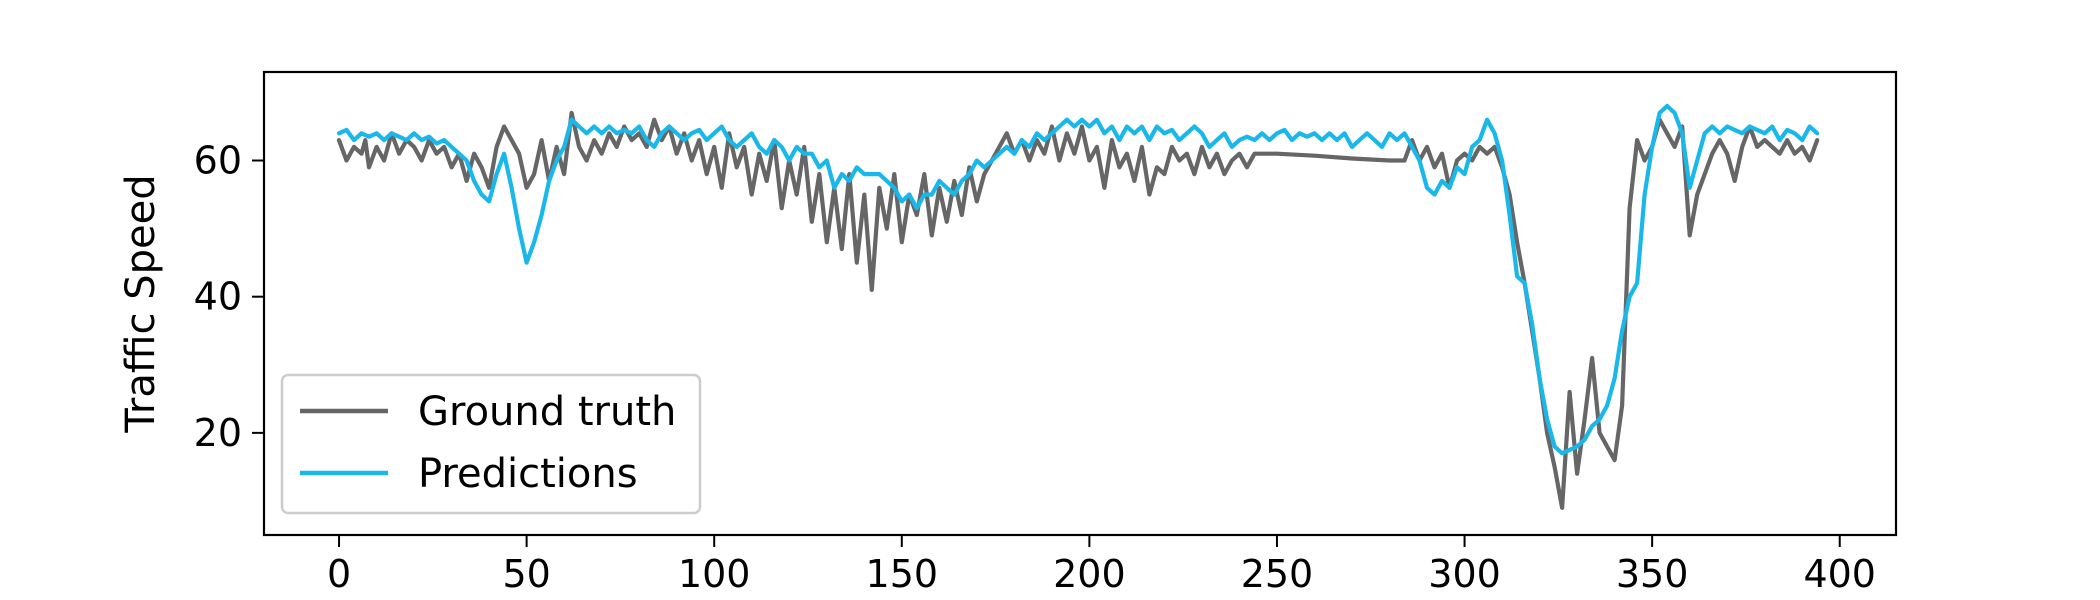 This screenshot has height=600, width=2100. Describe the element at coordinates (528, 474) in the screenshot. I see `legend-label: Predictions` at that location.